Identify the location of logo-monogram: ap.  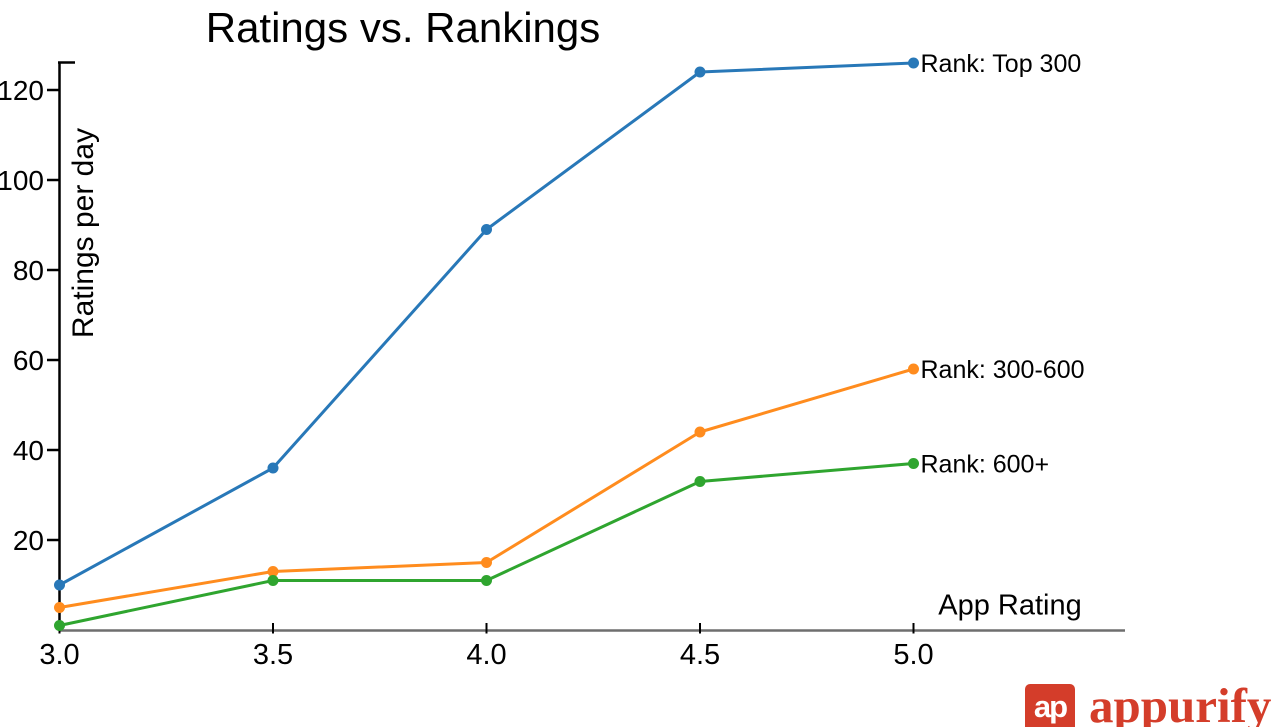
(1050, 706).